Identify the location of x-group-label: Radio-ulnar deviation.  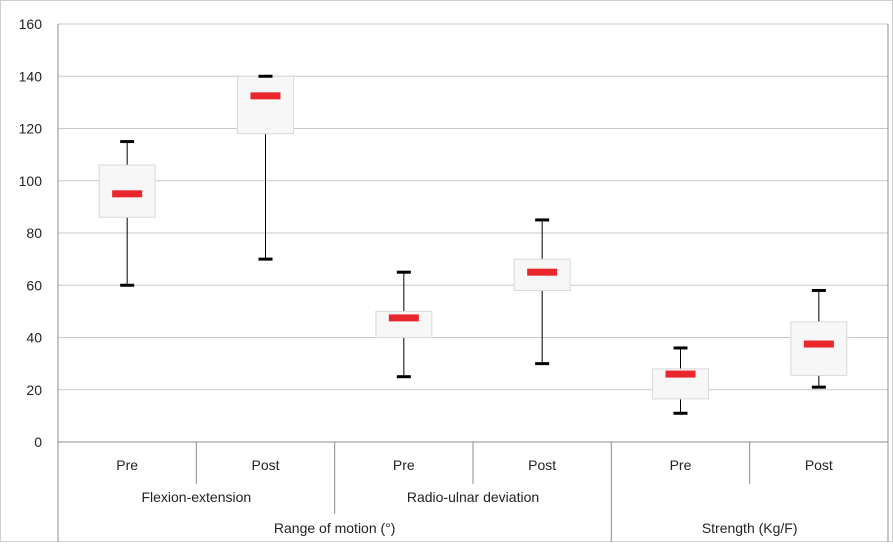
(473, 497).